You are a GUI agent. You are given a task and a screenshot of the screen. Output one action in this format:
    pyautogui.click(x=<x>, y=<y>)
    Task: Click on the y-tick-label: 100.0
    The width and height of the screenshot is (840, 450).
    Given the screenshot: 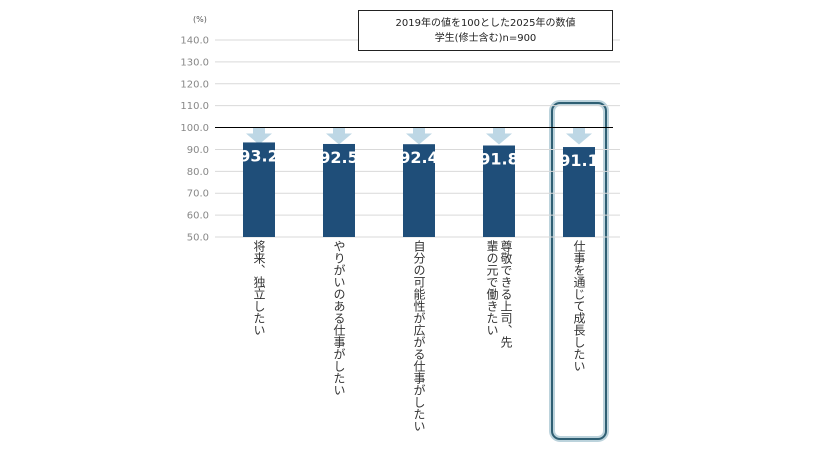 What is the action you would take?
    pyautogui.click(x=194, y=128)
    